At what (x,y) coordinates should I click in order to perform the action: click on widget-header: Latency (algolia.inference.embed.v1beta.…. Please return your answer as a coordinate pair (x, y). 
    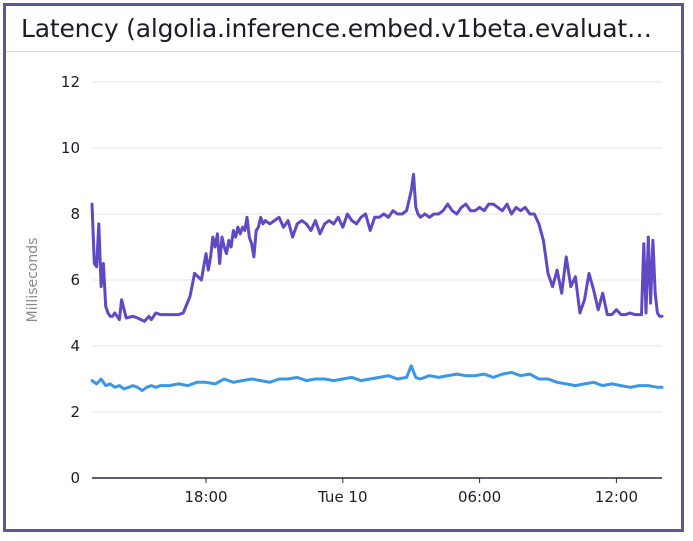
    Looking at the image, I should click on (343, 29).